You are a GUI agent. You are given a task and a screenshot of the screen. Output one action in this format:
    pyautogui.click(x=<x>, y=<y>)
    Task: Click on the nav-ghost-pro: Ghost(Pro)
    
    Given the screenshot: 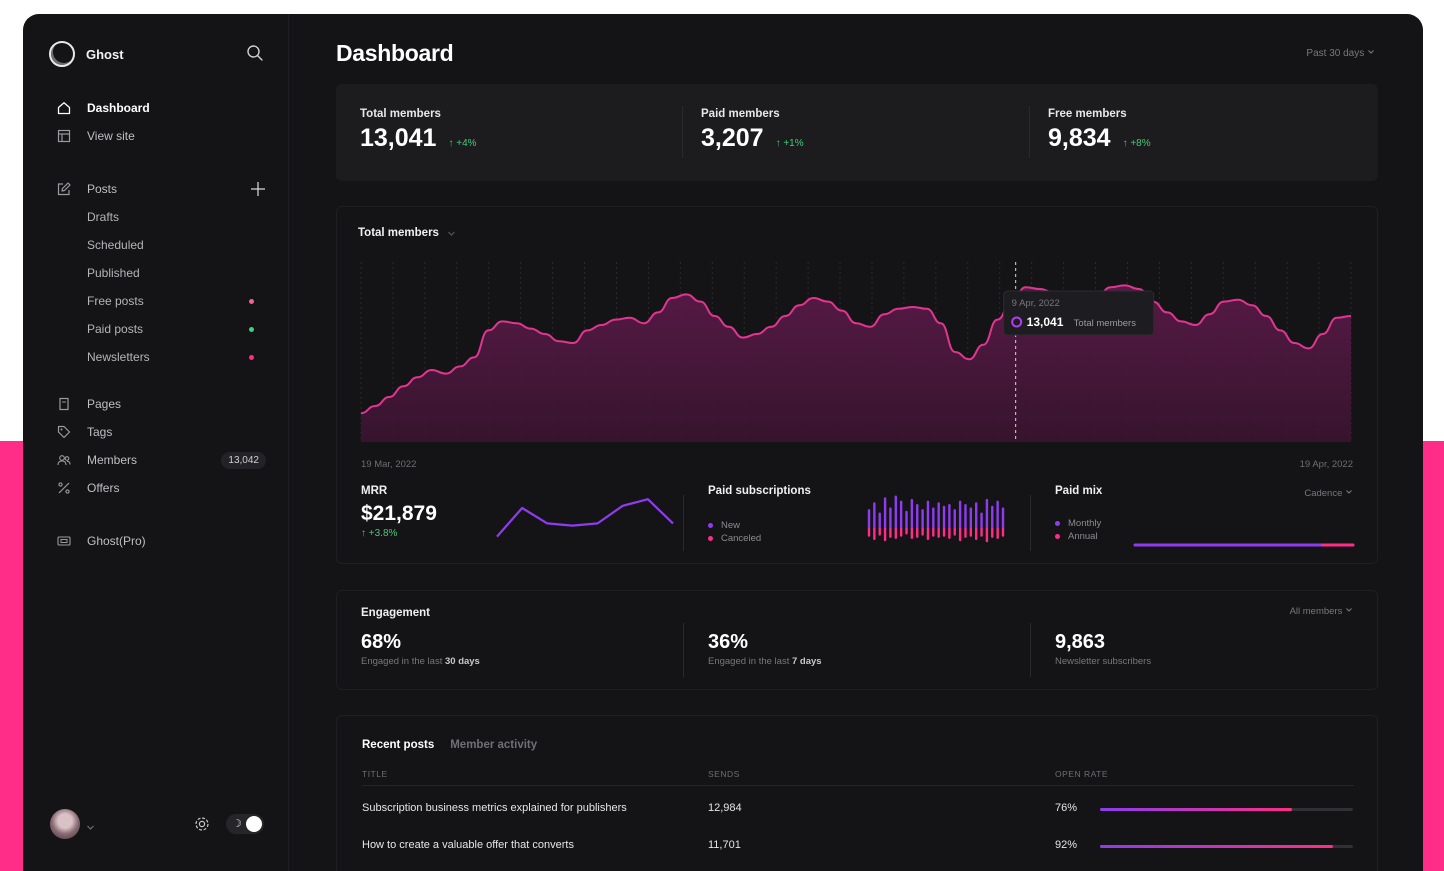 What is the action you would take?
    pyautogui.click(x=161, y=541)
    